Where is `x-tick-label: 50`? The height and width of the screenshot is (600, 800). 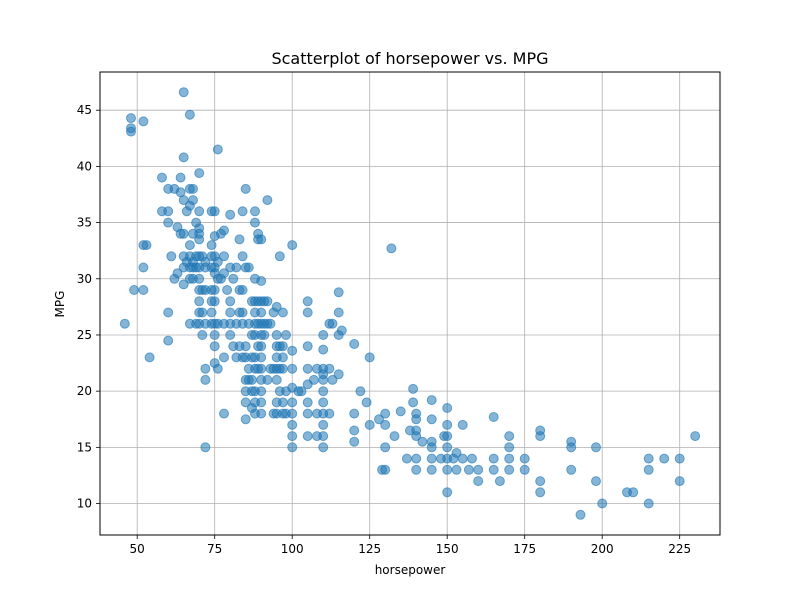
x-tick-label: 50 is located at coordinates (137, 549).